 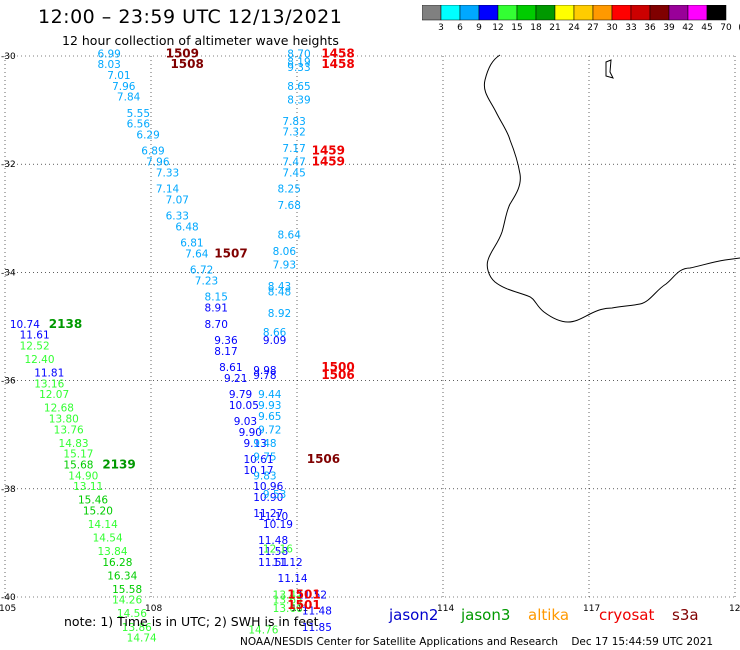 What do you see at coordinates (288, 563) in the screenshot?
I see `swh-value: 11.12` at bounding box center [288, 563].